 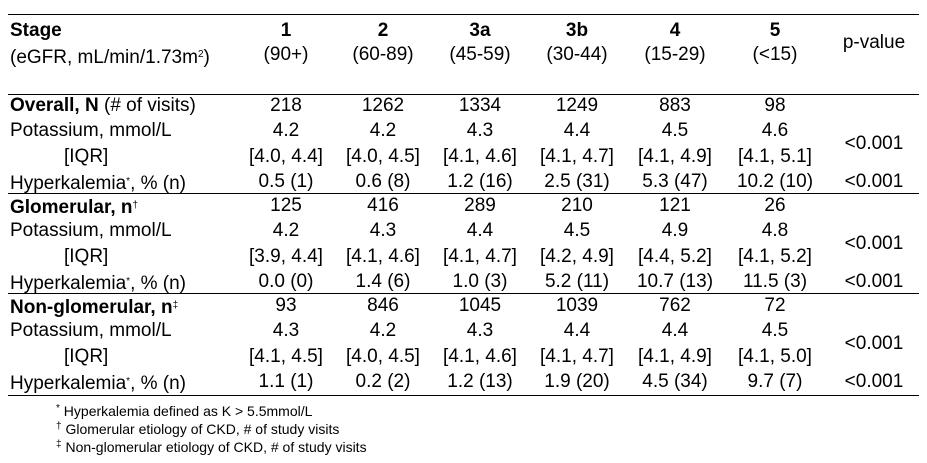 What do you see at coordinates (775, 54) in the screenshot?
I see `stage-5-range-text: (<15)` at bounding box center [775, 54].